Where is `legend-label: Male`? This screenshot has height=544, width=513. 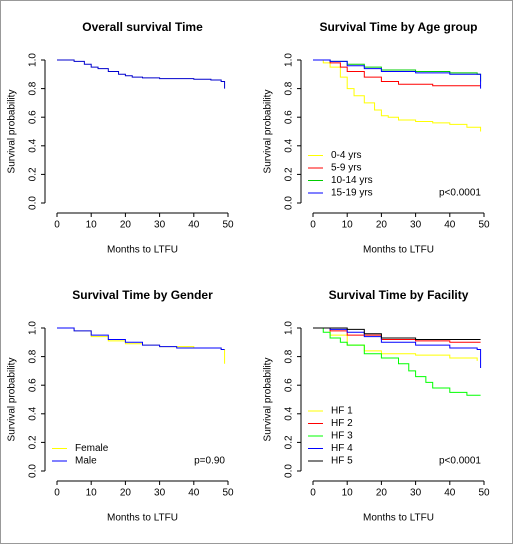
legend-label: Male is located at coordinates (86, 461).